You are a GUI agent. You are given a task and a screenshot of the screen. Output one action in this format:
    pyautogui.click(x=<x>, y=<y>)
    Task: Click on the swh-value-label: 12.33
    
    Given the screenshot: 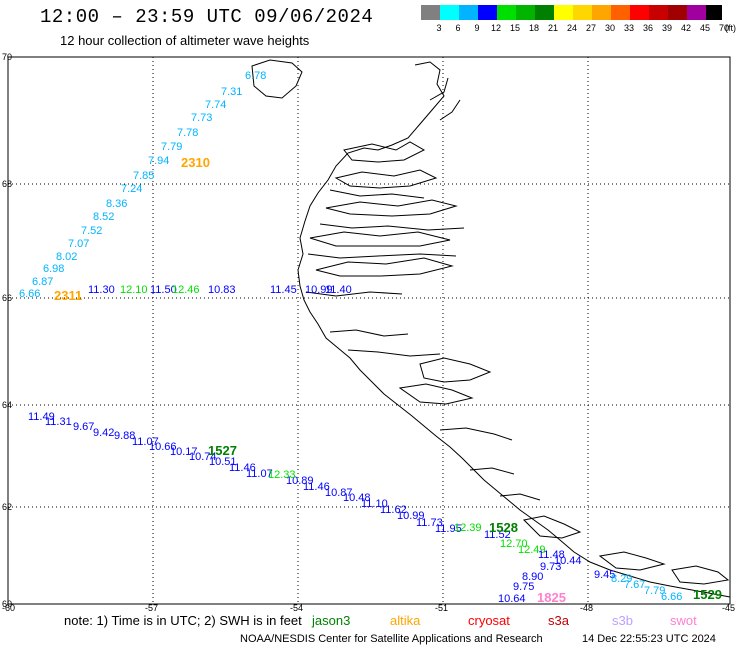 What is the action you would take?
    pyautogui.click(x=282, y=475)
    